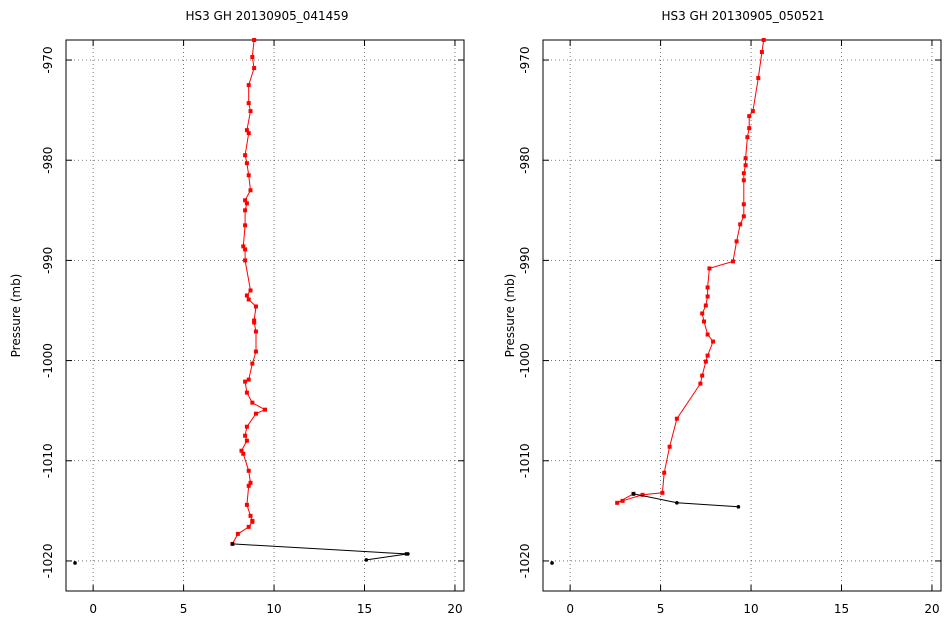  I want to click on x-tick-label: 10, so click(750, 609).